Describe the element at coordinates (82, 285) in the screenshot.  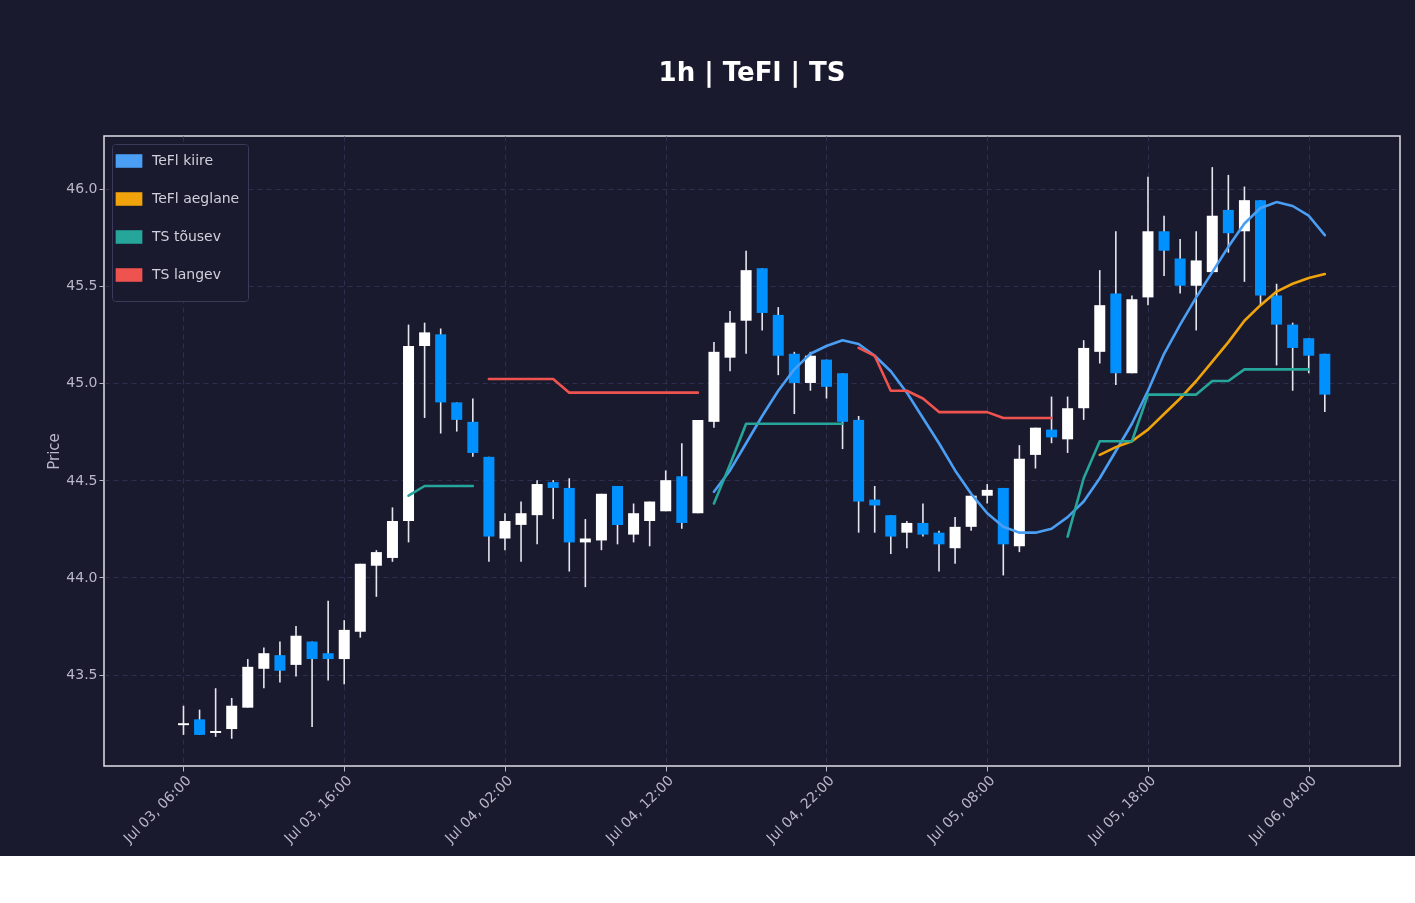
I see `y-tick-label: 45.5` at that location.